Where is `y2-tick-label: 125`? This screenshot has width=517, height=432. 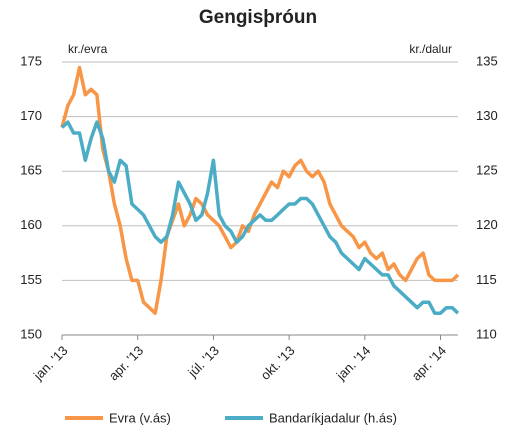
y2-tick-label: 125 is located at coordinates (487, 170).